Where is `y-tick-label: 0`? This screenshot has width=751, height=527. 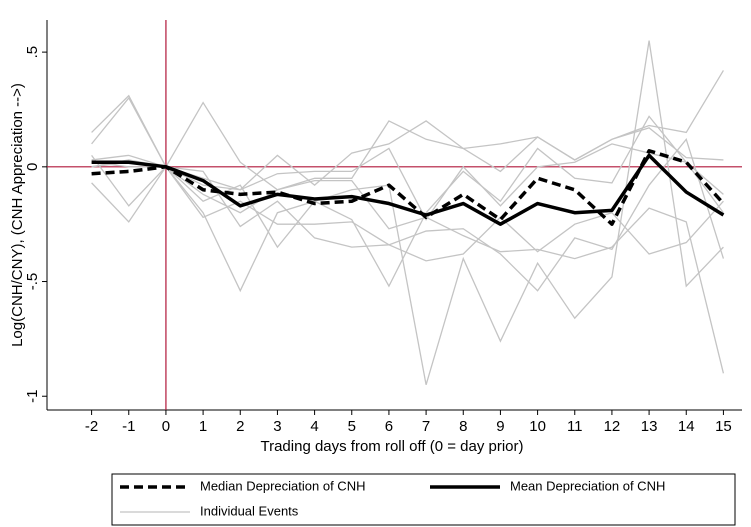 y-tick-label: 0 is located at coordinates (32, 167).